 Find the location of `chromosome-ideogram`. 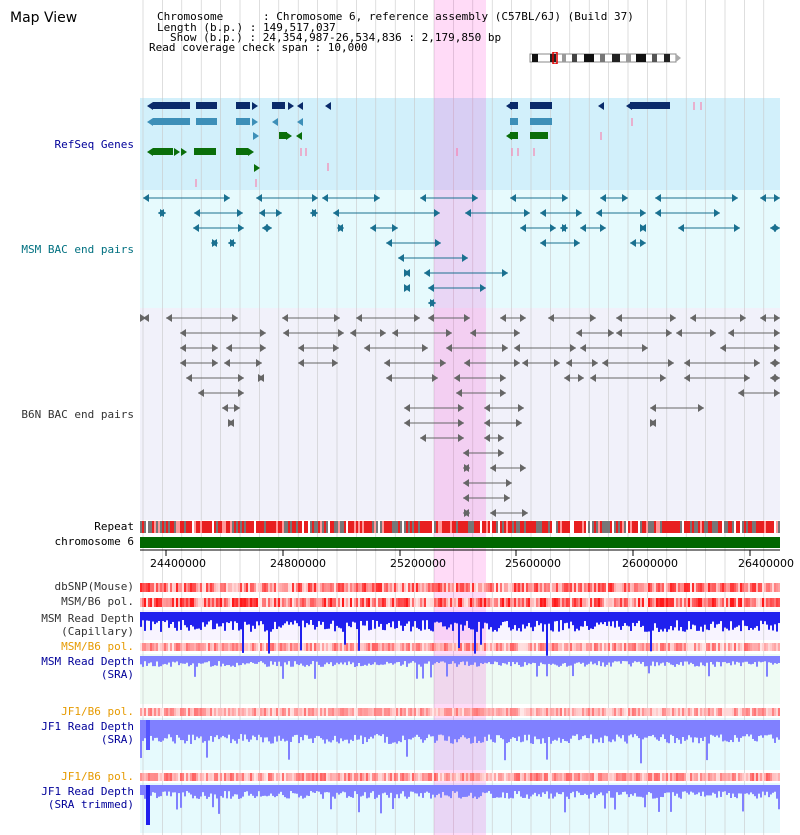

chromosome-ideogram is located at coordinates (605, 58).